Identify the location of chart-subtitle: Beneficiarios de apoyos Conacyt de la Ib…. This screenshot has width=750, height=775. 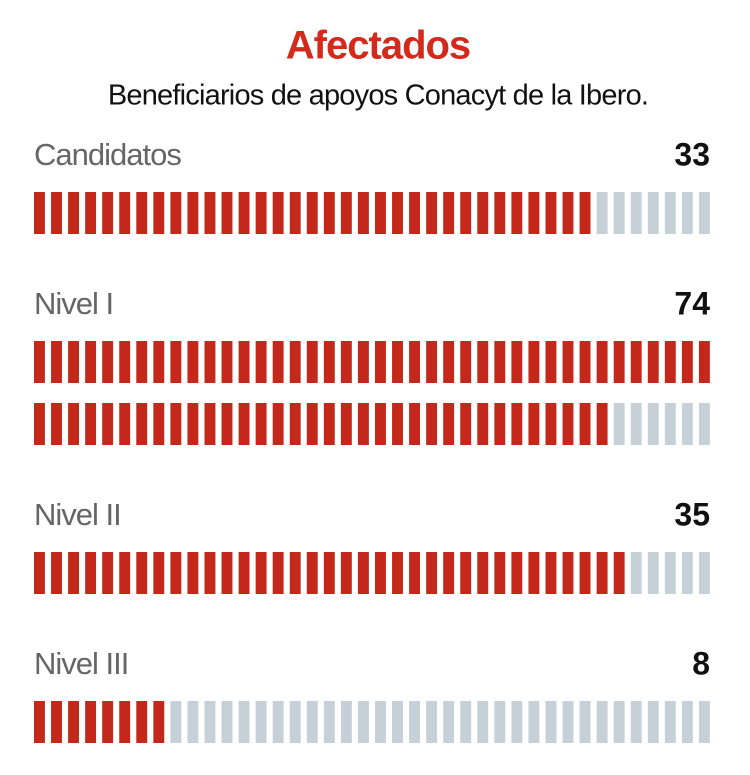
(378, 96).